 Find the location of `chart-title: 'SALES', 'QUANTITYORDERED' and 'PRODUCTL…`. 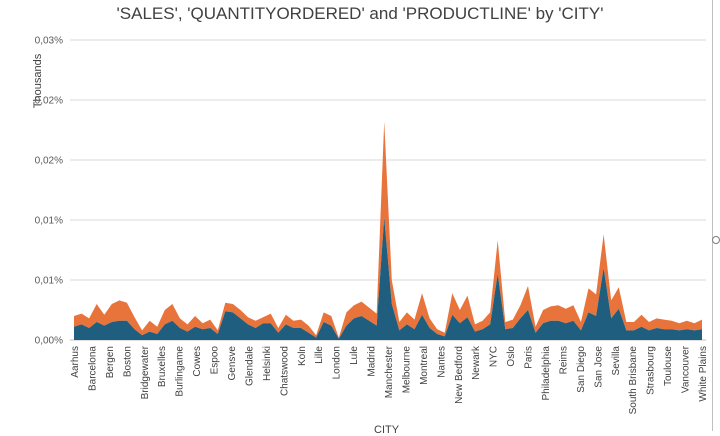

chart-title: 'SALES', 'QUANTITYORDERED' and 'PRODUCTL… is located at coordinates (360, 13).